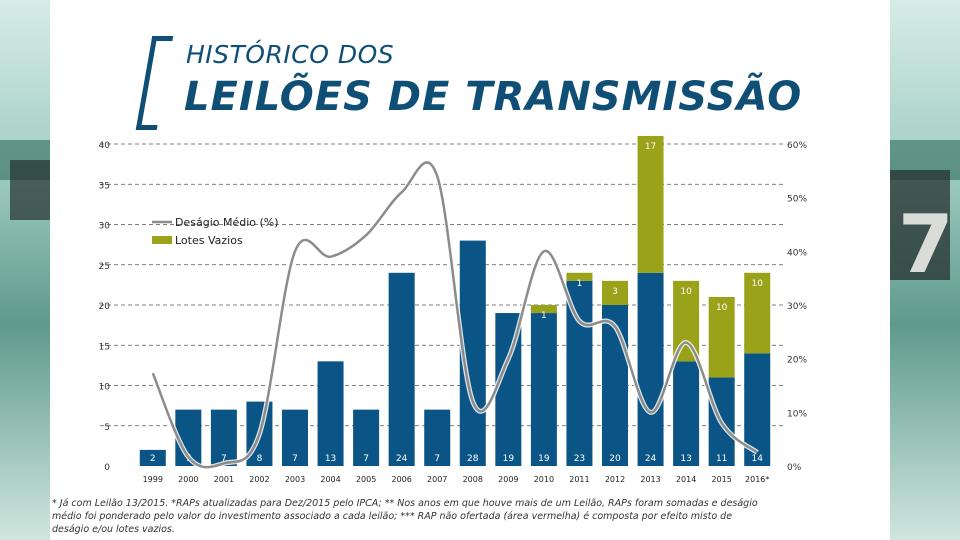 This screenshot has width=960, height=540. Describe the element at coordinates (473, 479) in the screenshot. I see `x-tick-label: 2008` at that location.